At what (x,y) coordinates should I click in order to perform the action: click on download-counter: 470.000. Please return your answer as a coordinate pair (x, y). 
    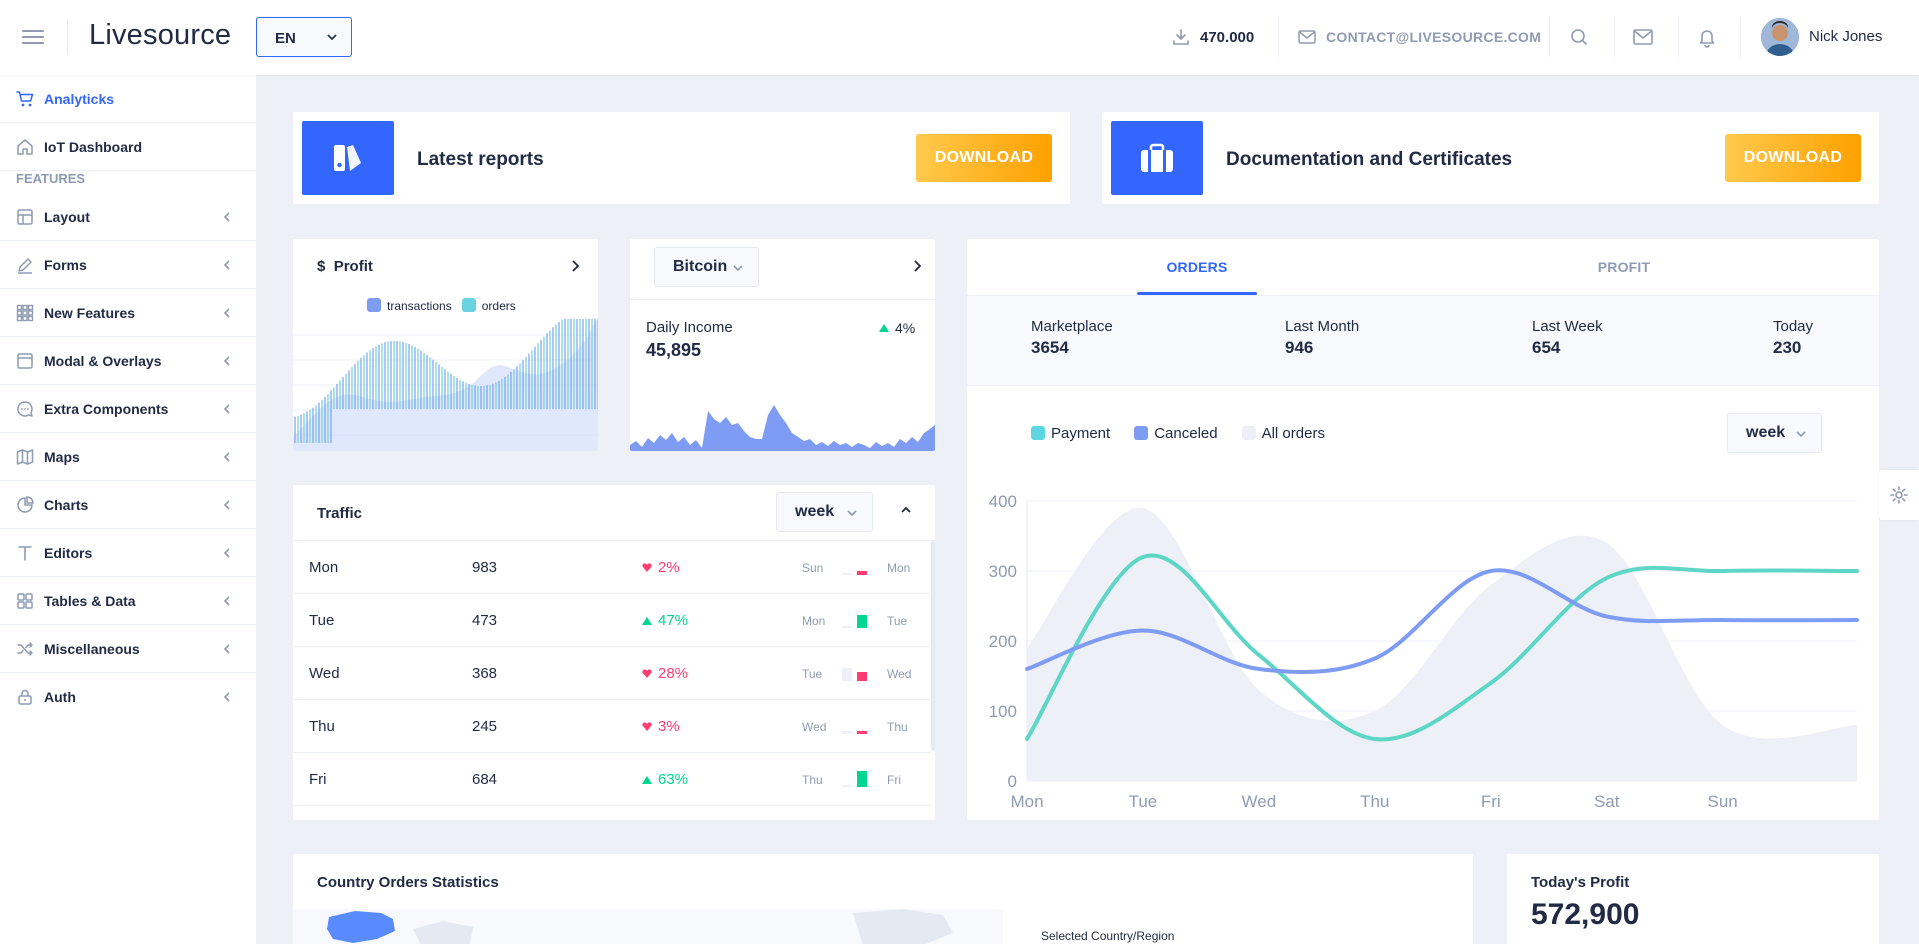
    Looking at the image, I should click on (1213, 37).